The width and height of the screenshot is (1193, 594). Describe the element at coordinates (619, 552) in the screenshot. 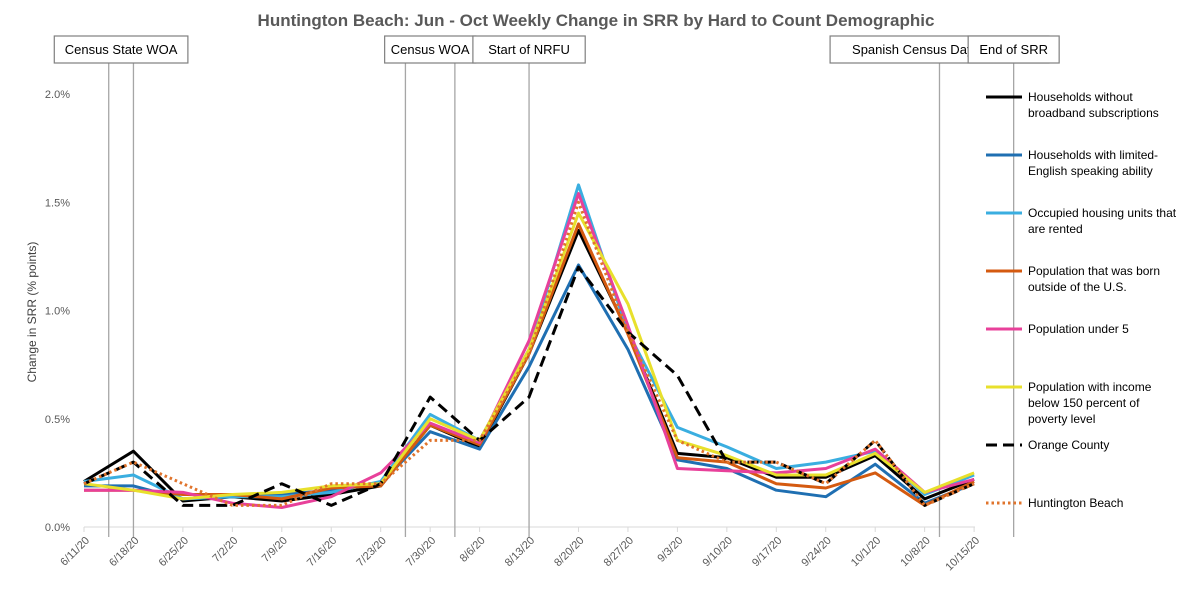

I see `x-tick-label: 8/27/20` at that location.